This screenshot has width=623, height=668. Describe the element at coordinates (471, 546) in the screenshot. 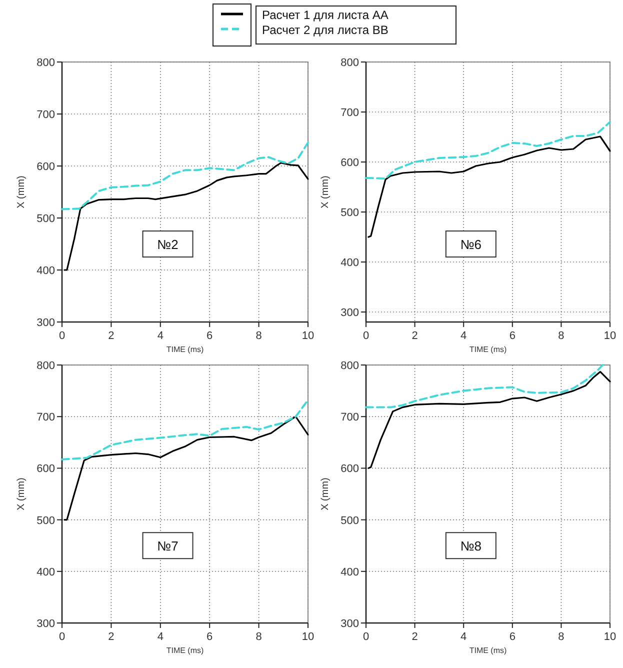

I see `annotation: №8` at that location.